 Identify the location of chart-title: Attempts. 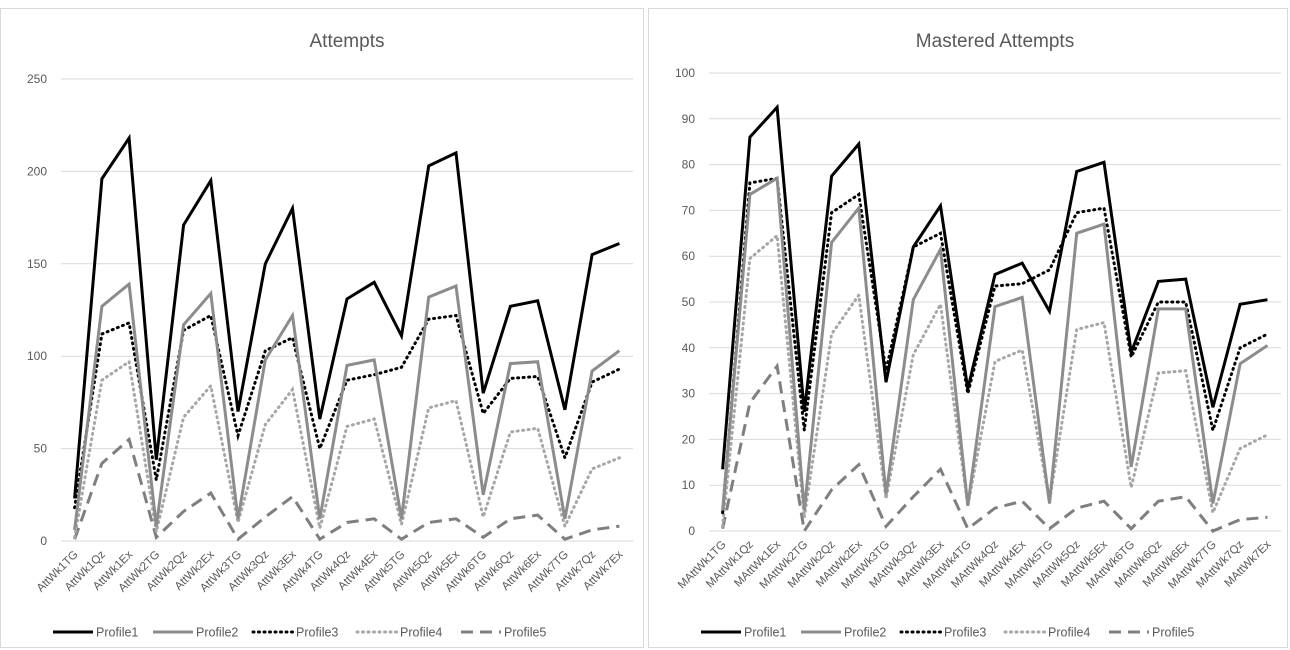
(347, 41).